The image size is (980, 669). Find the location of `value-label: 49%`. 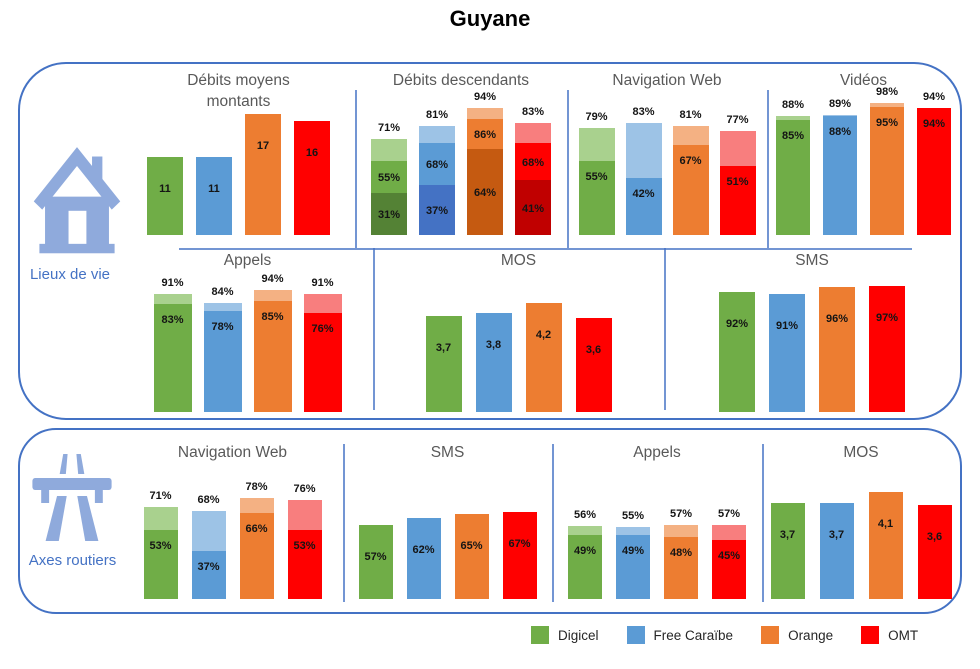

value-label: 49% is located at coordinates (633, 551).